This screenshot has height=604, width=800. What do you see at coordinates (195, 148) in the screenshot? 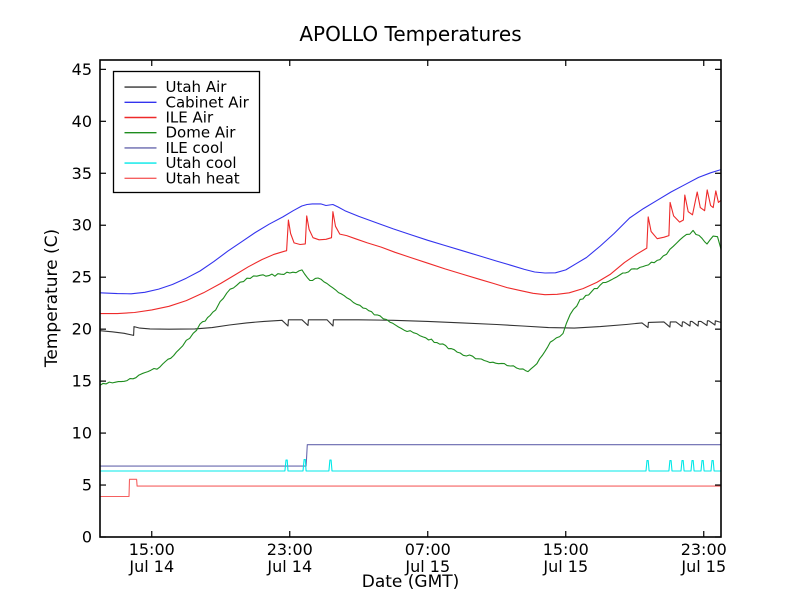
I see `legend-label-ile-cool: ILE cool` at bounding box center [195, 148].